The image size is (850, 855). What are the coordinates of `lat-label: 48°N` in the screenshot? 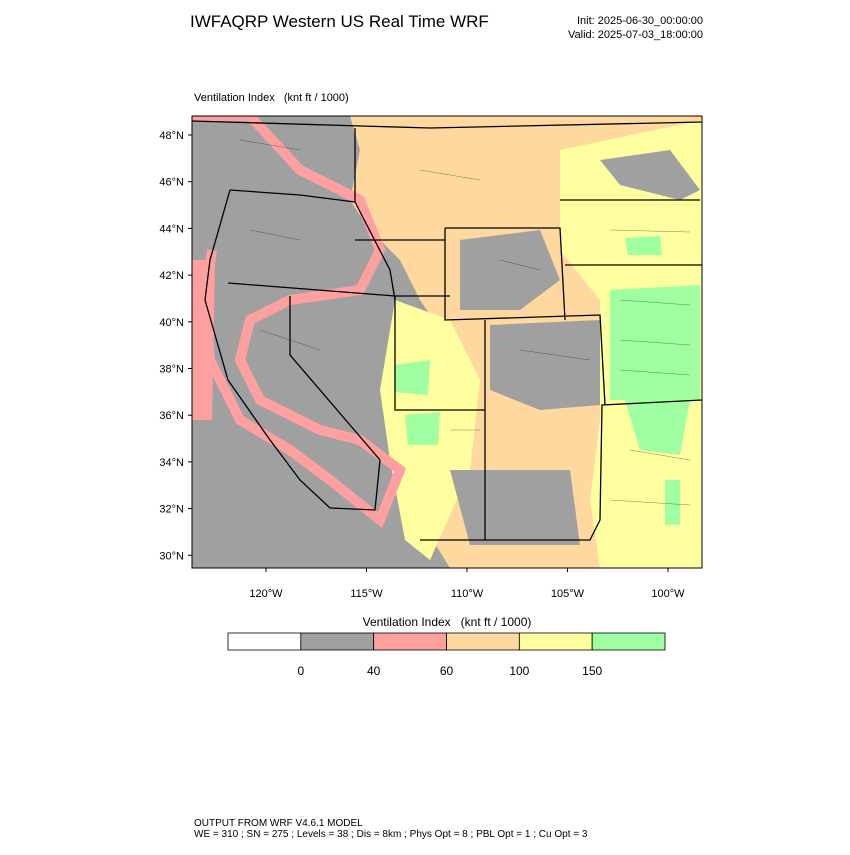 It's located at (171, 136).